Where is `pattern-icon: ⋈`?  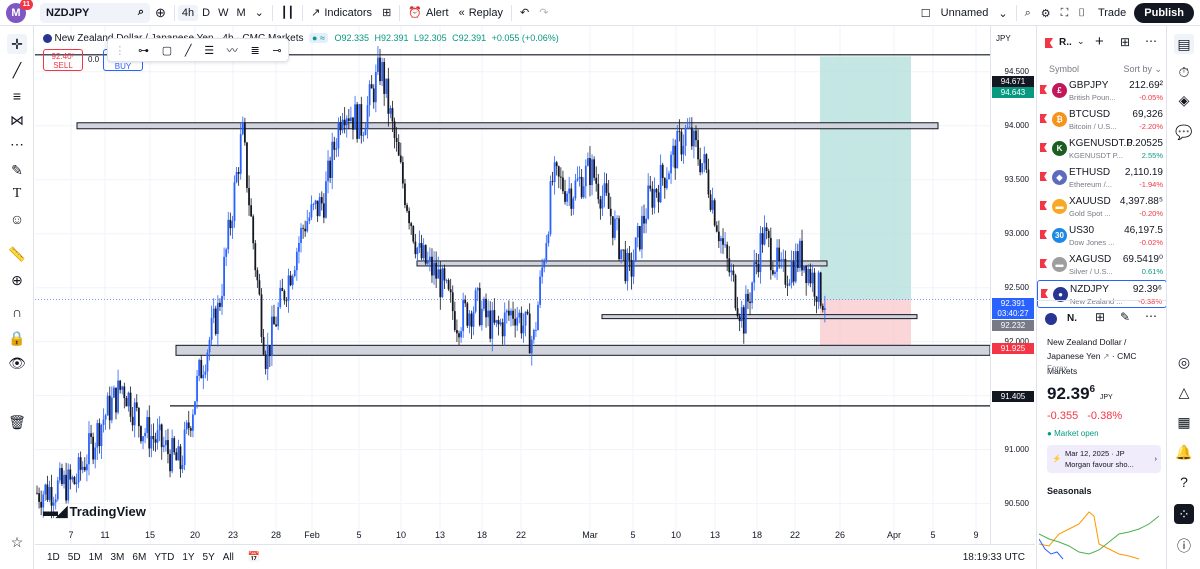 pattern-icon: ⋈ is located at coordinates (17, 119).